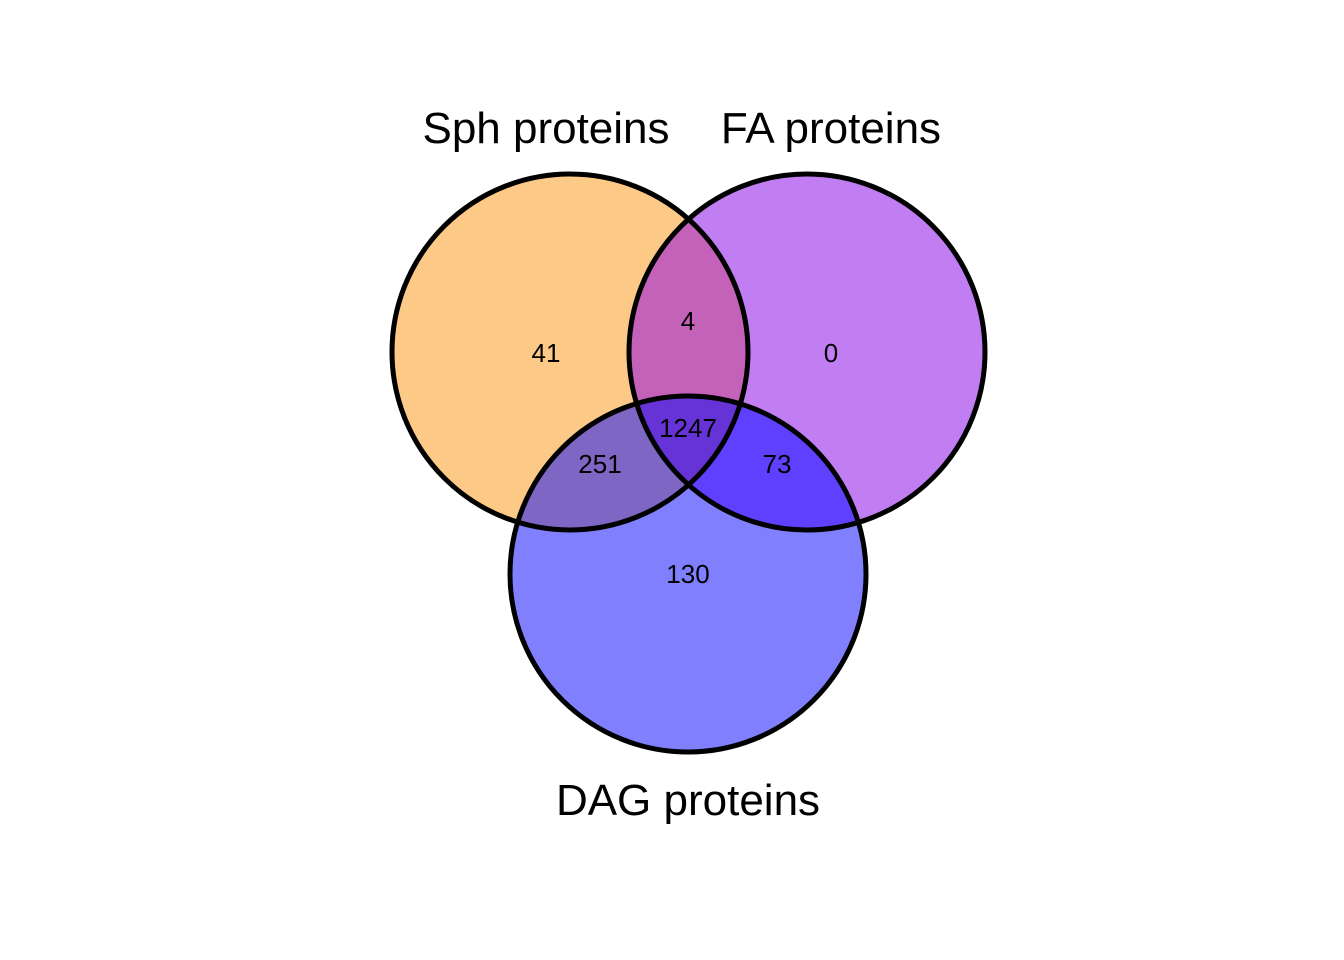  I want to click on fa-dag-count: 73, so click(777, 464).